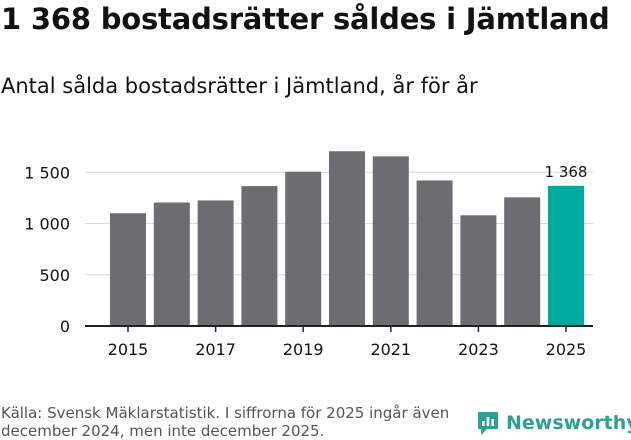 This screenshot has height=440, width=631. What do you see at coordinates (568, 423) in the screenshot?
I see `logo-text: Newsworthy` at bounding box center [568, 423].